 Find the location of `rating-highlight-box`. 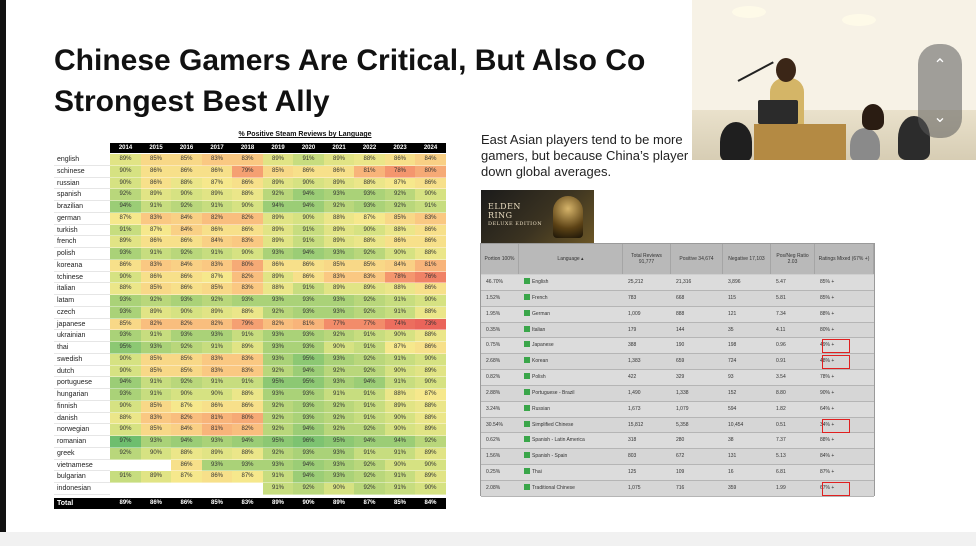

rating-highlight-box is located at coordinates (836, 488).